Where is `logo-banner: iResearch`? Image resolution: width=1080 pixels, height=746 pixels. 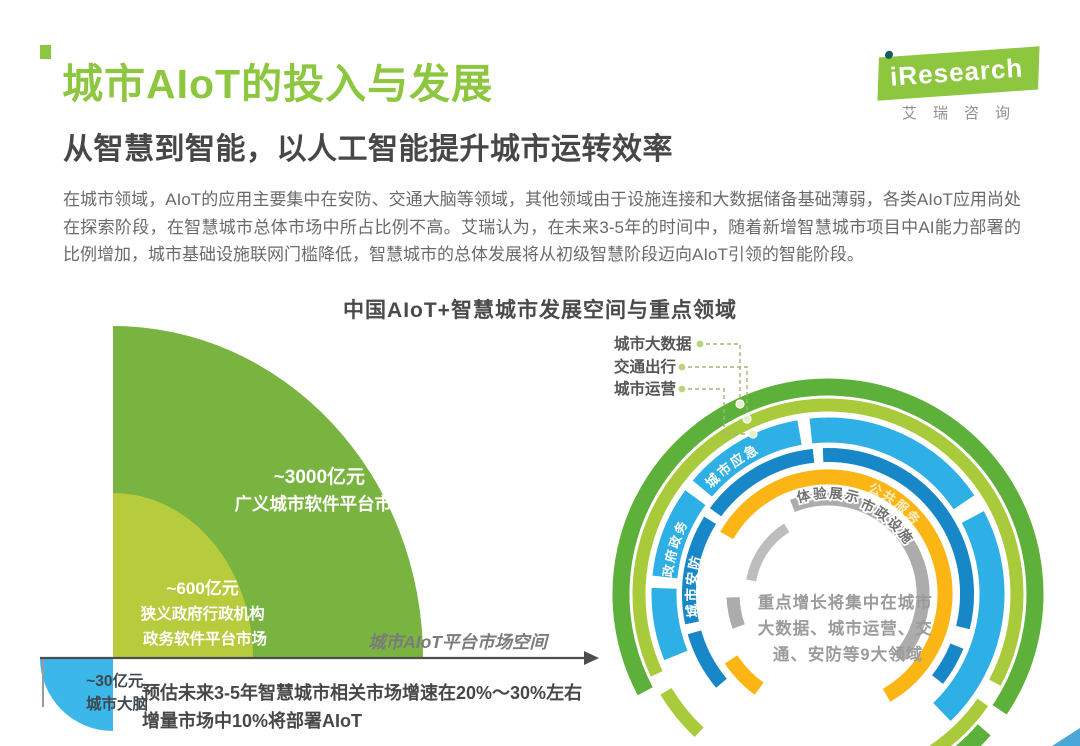
logo-banner: iResearch is located at coordinates (959, 73).